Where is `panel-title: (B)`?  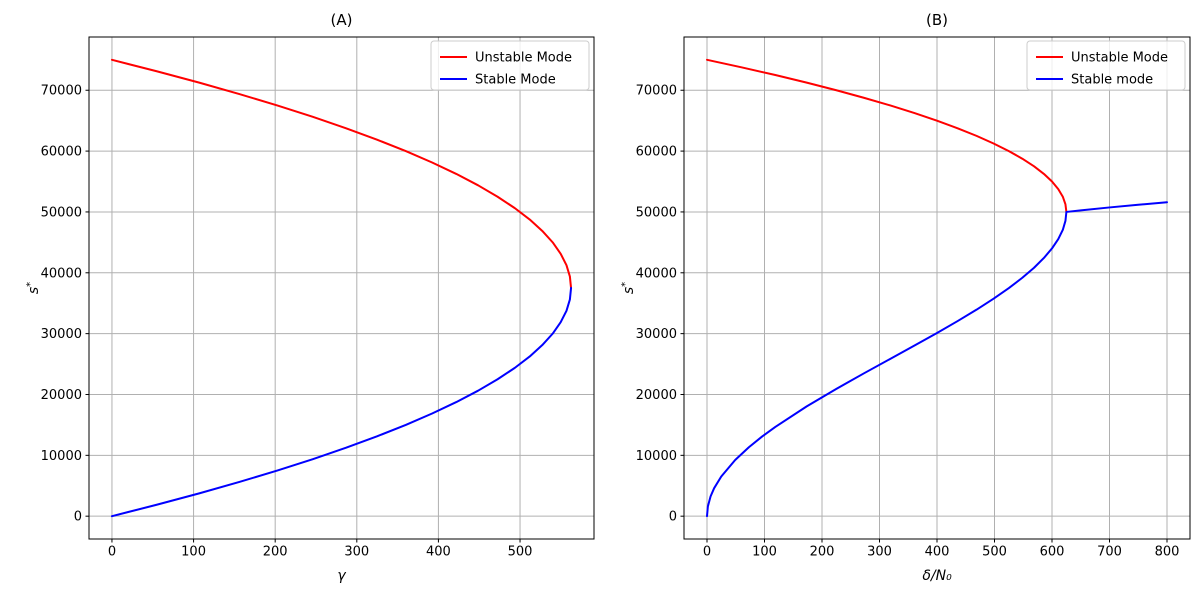 panel-title: (B) is located at coordinates (937, 20).